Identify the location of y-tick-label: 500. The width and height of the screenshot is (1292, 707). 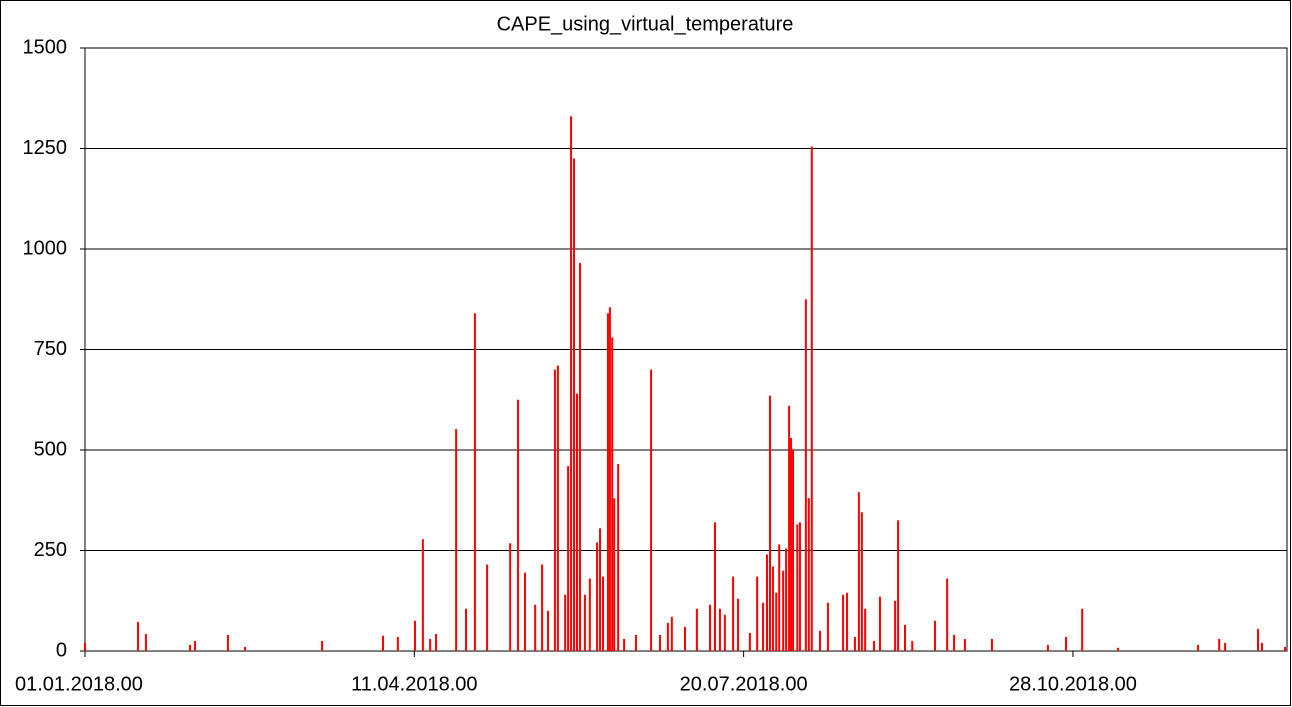
(50, 449).